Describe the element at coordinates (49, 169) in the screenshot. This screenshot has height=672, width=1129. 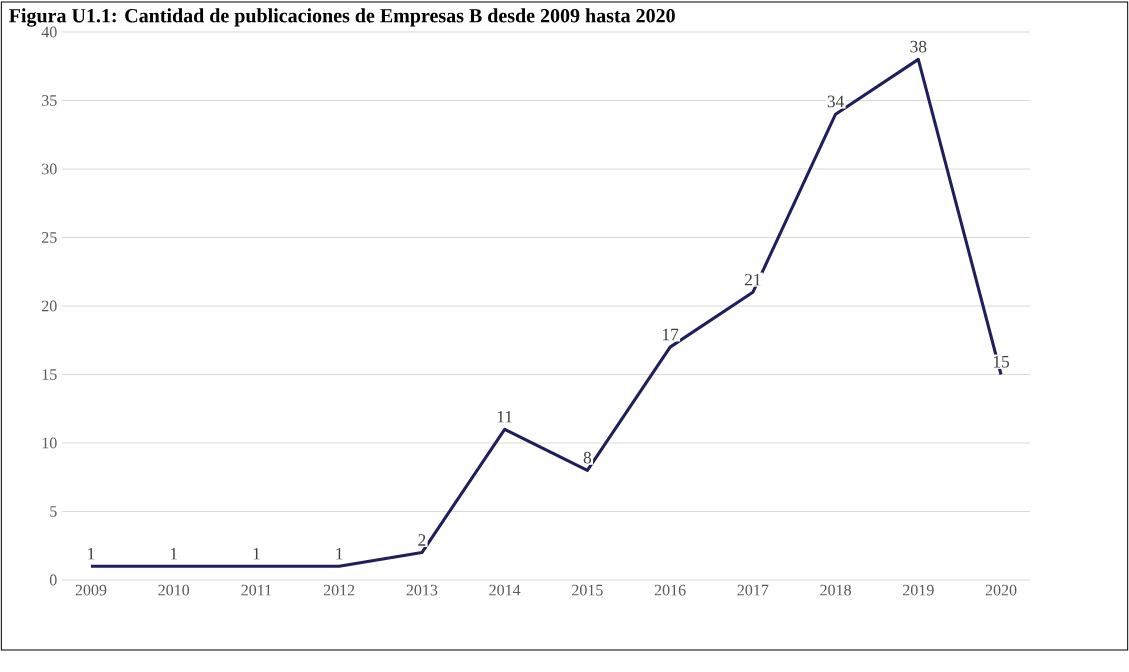
I see `y-tick-label: 30` at that location.